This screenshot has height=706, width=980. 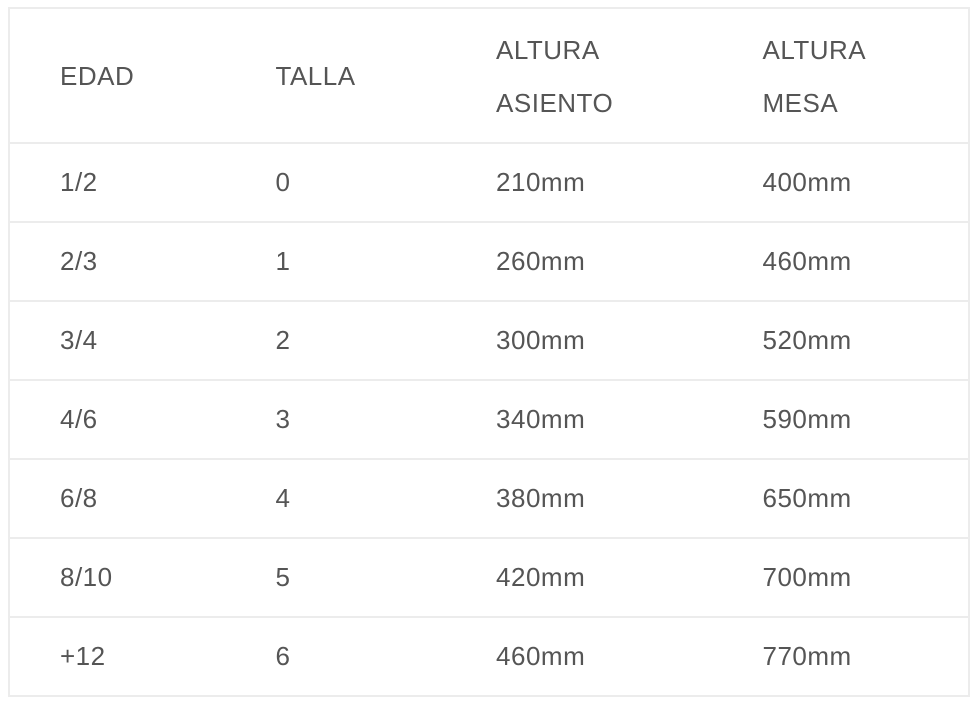 I want to click on header-text: EDAD, so click(x=97, y=76).